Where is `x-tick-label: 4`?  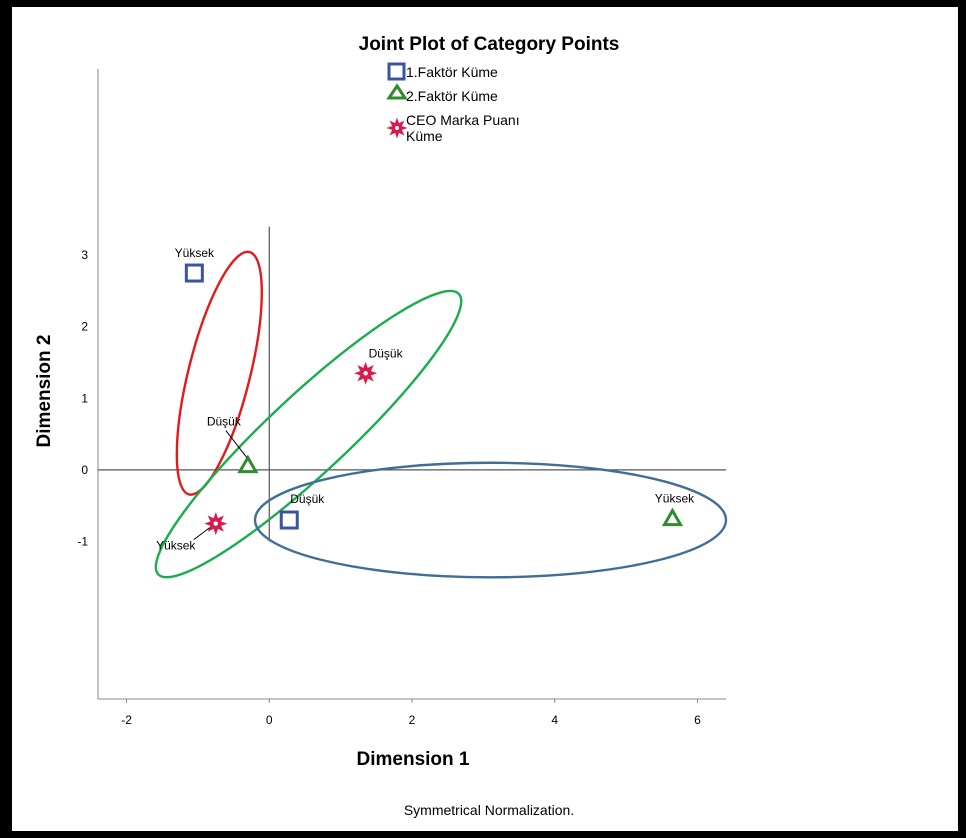
x-tick-label: 4 is located at coordinates (554, 720).